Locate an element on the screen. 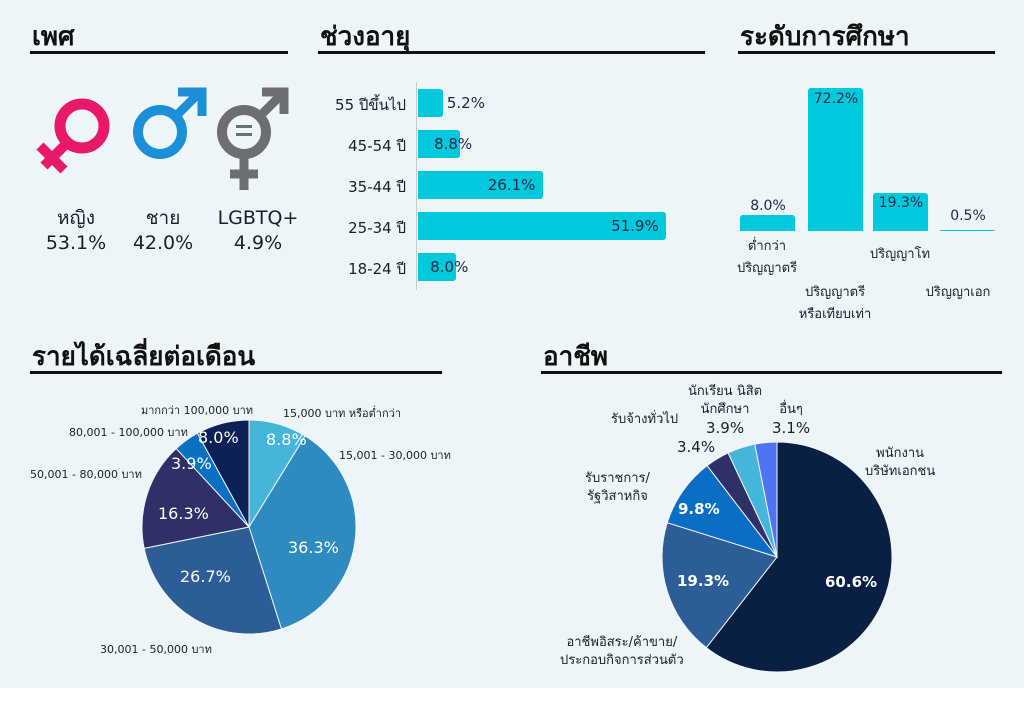 This screenshot has width=1024, height=708. label-line: พนักงาน is located at coordinates (900, 453).